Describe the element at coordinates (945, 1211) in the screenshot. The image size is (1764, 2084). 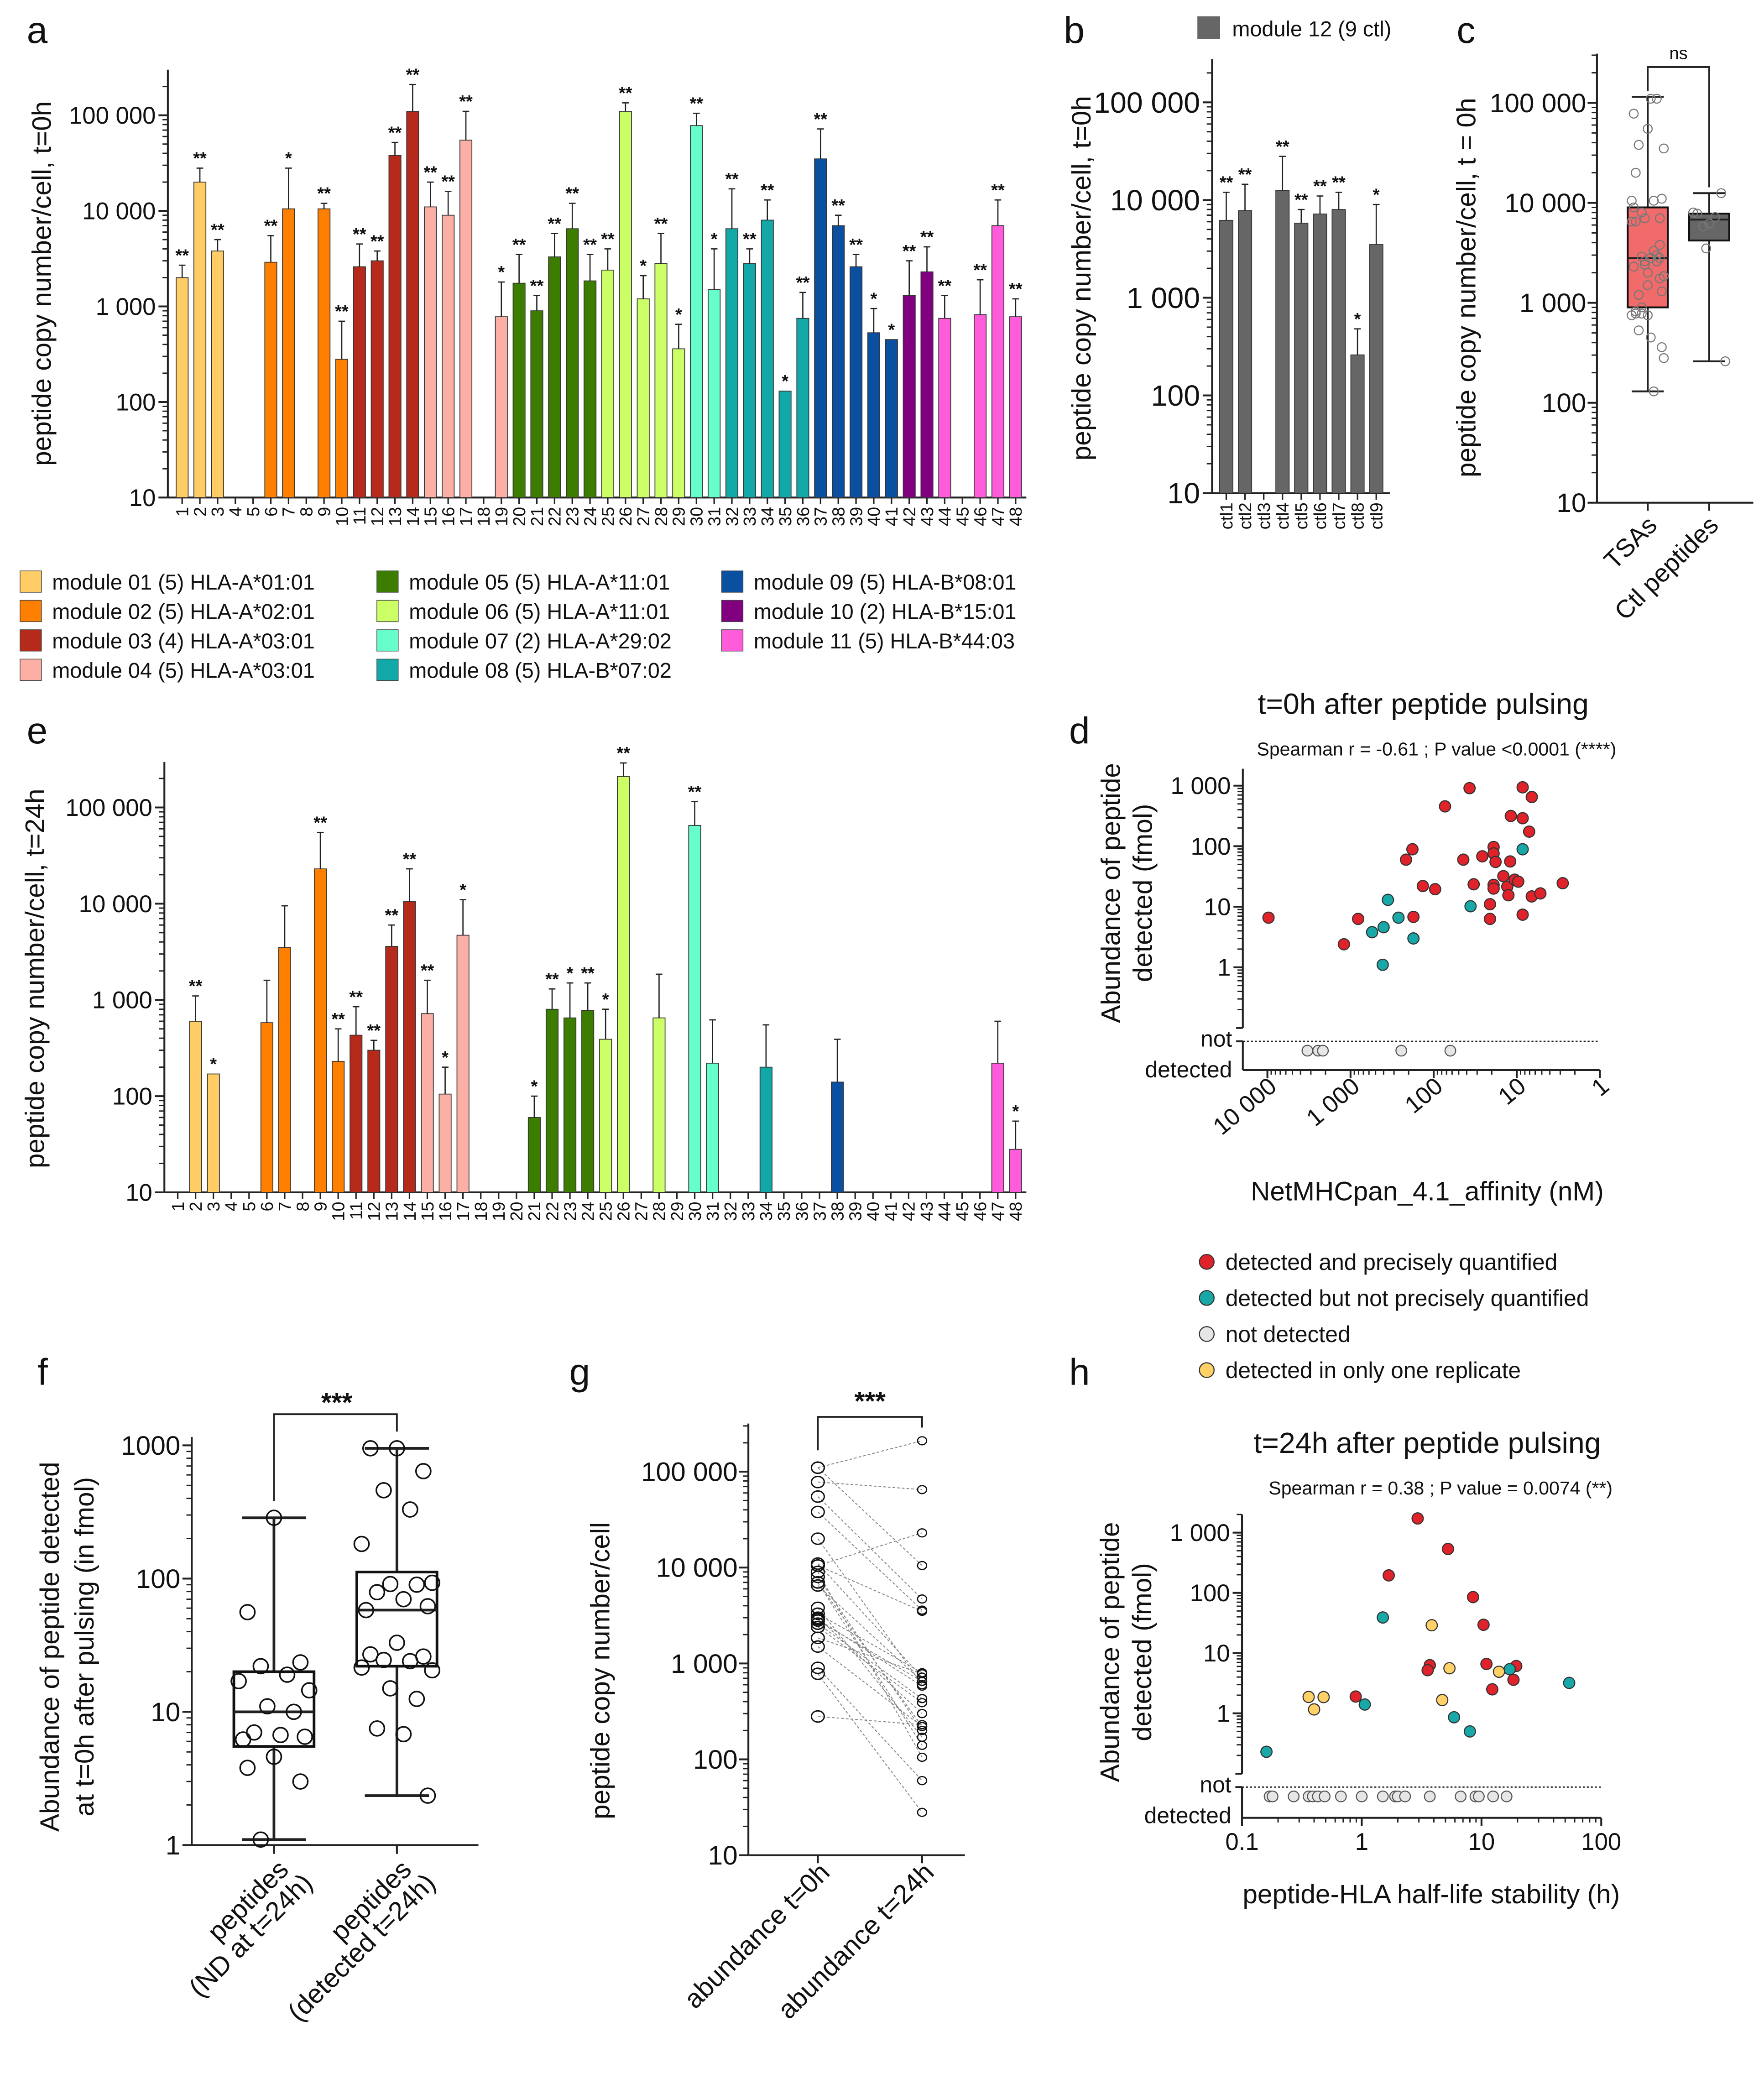
I see `x-tick-label: 44` at that location.